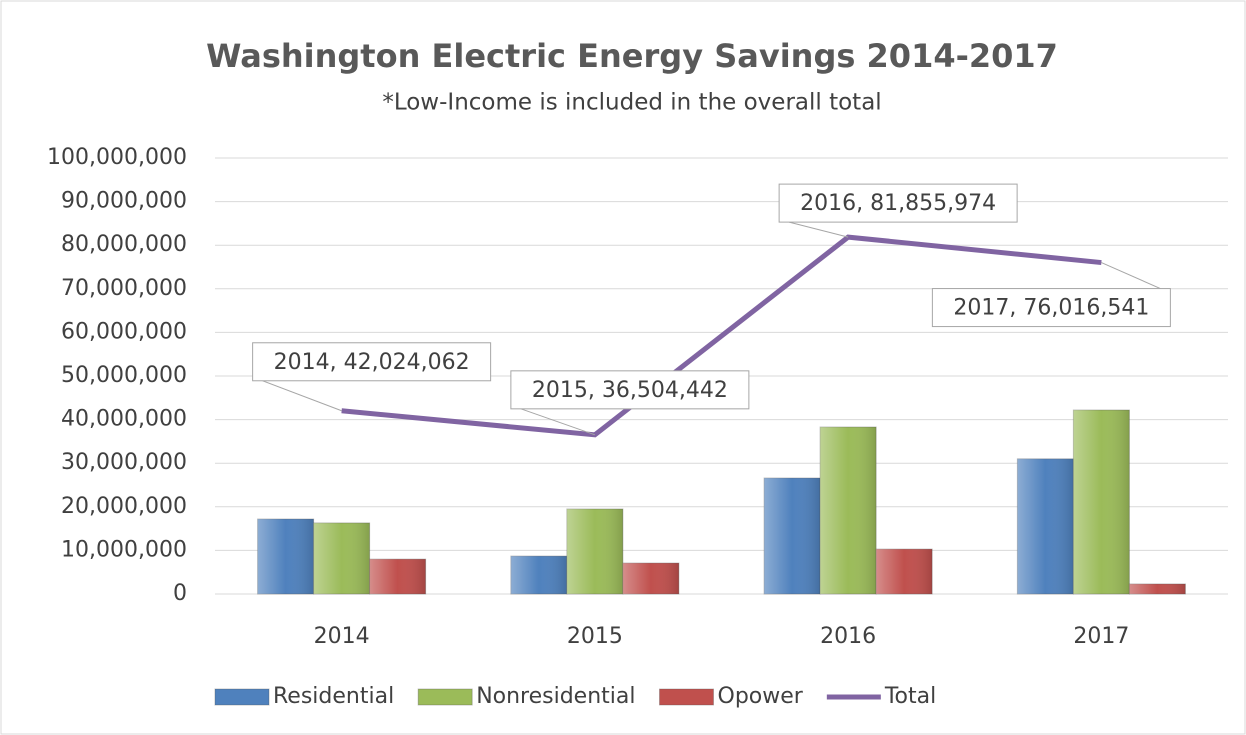 The width and height of the screenshot is (1246, 735). What do you see at coordinates (761, 696) in the screenshot?
I see `legend-label: Opower` at bounding box center [761, 696].